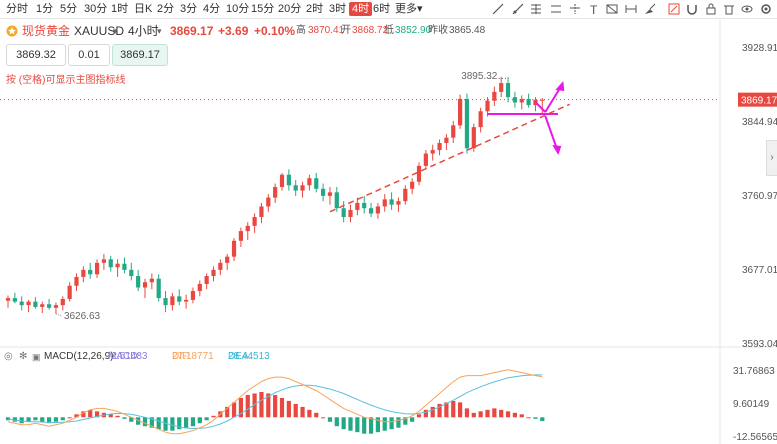 The width and height of the screenshot is (777, 444). Describe the element at coordinates (575, 9) in the screenshot. I see `channel-tool-icon` at that location.